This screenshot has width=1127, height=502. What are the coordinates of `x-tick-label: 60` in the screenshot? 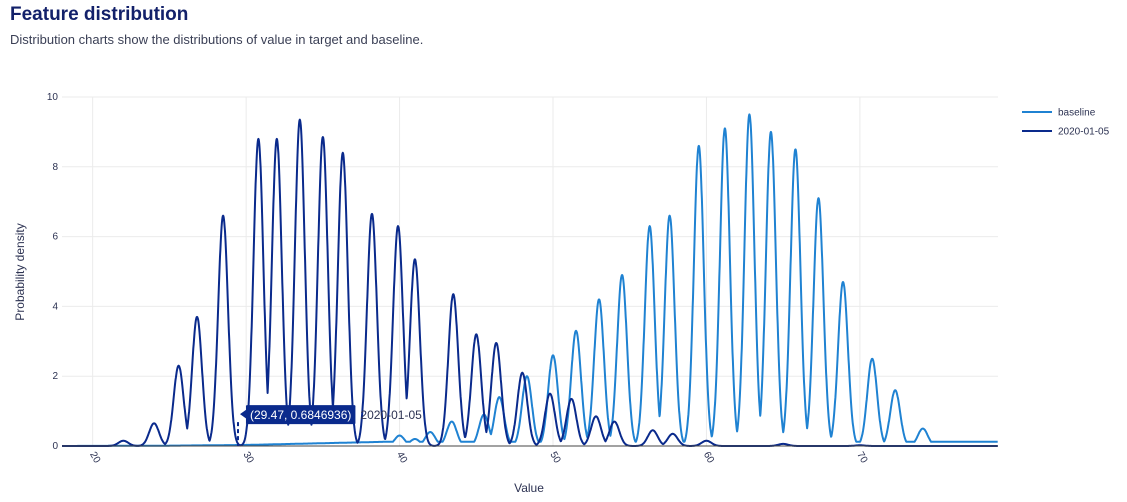 It's located at (708, 458).